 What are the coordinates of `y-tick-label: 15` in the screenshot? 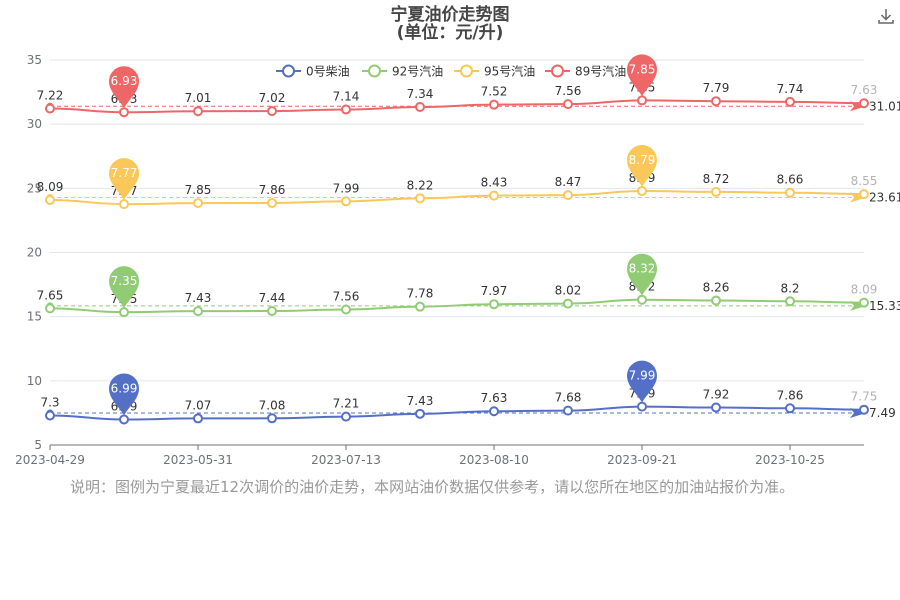 It's located at (34, 317).